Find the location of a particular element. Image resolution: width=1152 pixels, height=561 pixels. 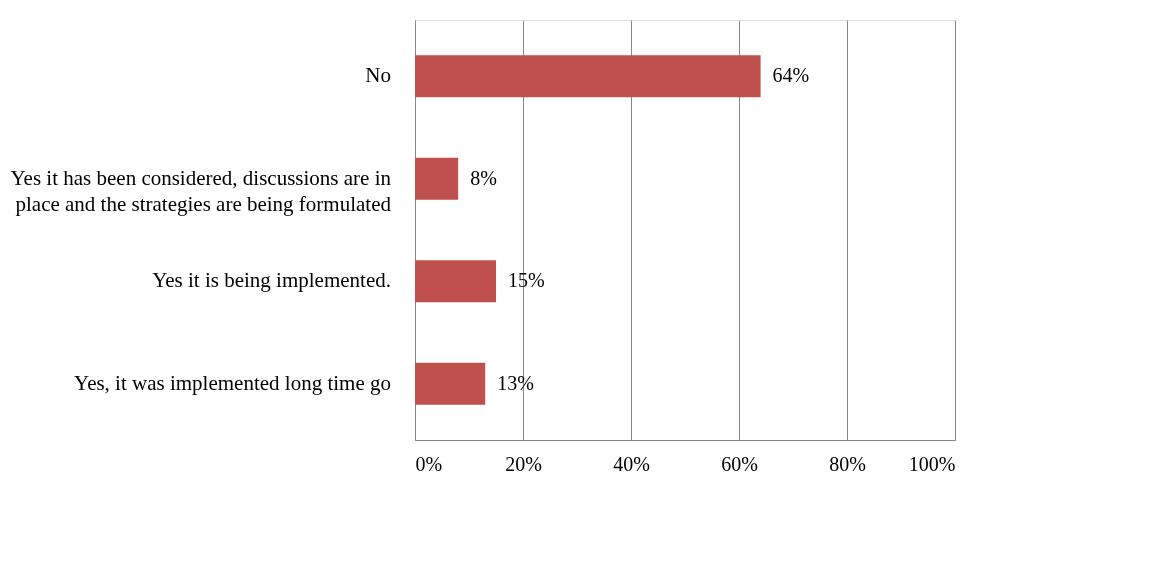

y-tick-label: Yes it has been considered, discussions are in place and the strategies are being formulated is located at coordinates (201, 190).